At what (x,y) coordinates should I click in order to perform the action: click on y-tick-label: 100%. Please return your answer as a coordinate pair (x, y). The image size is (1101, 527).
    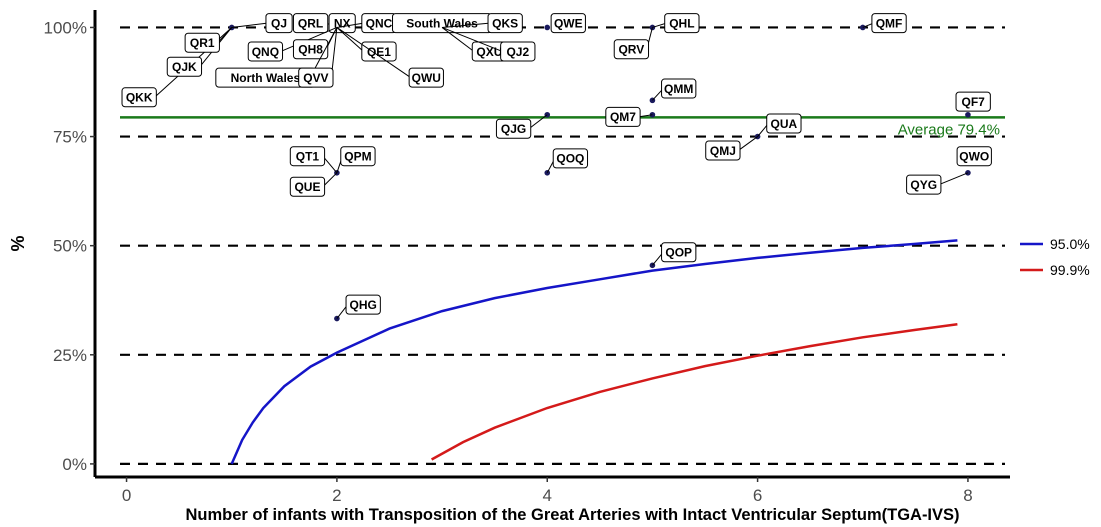
    Looking at the image, I should click on (65, 27).